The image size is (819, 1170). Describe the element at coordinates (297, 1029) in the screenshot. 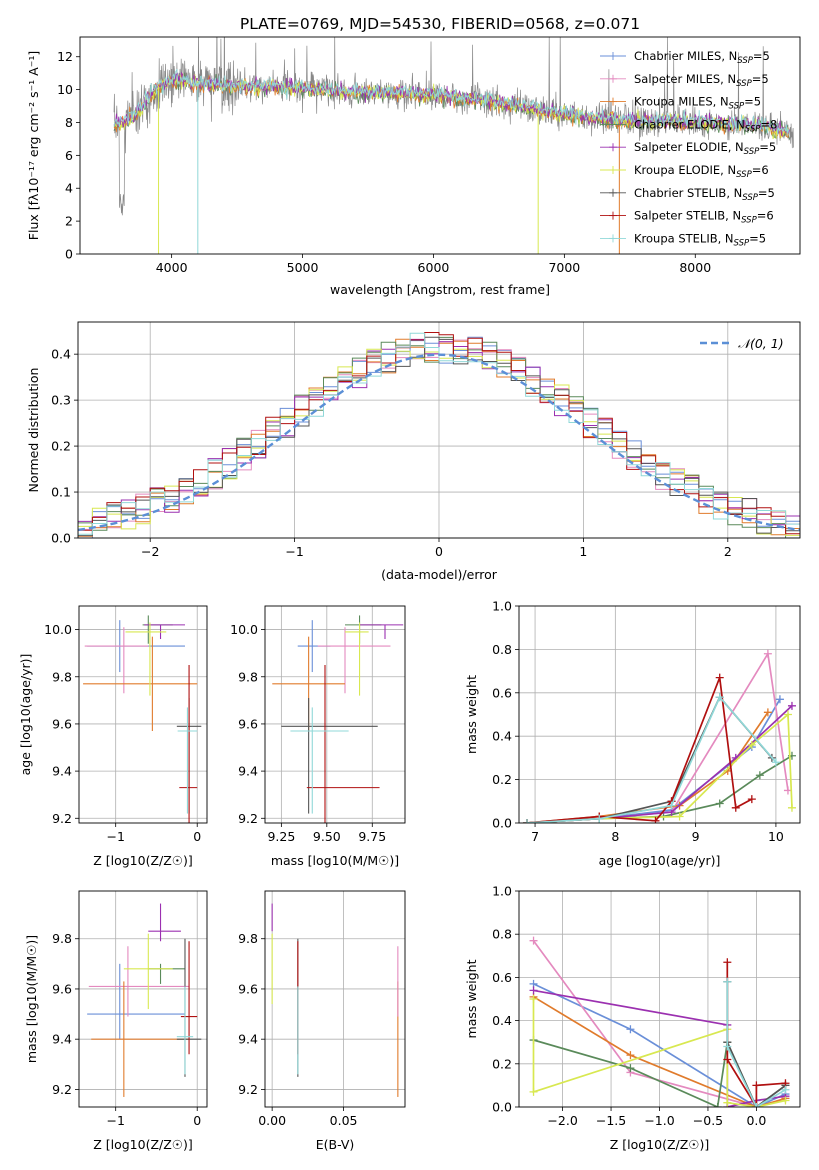

I see `mass-vs-EBV-ticks: 0.00 0.05 9.2 9.4 9.6 9.8` at that location.